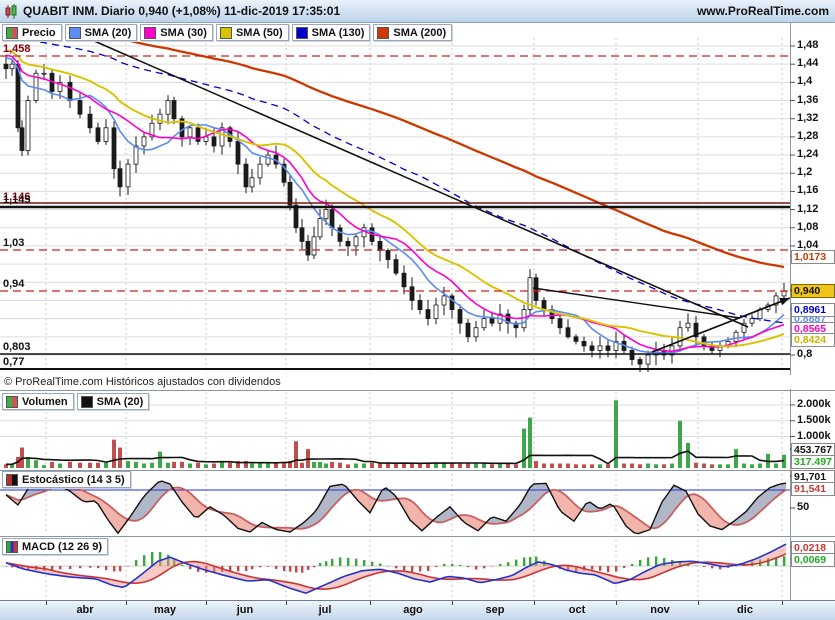  Describe the element at coordinates (73, 479) in the screenshot. I see `legend-label: Estocástico (14 3 5)` at that location.